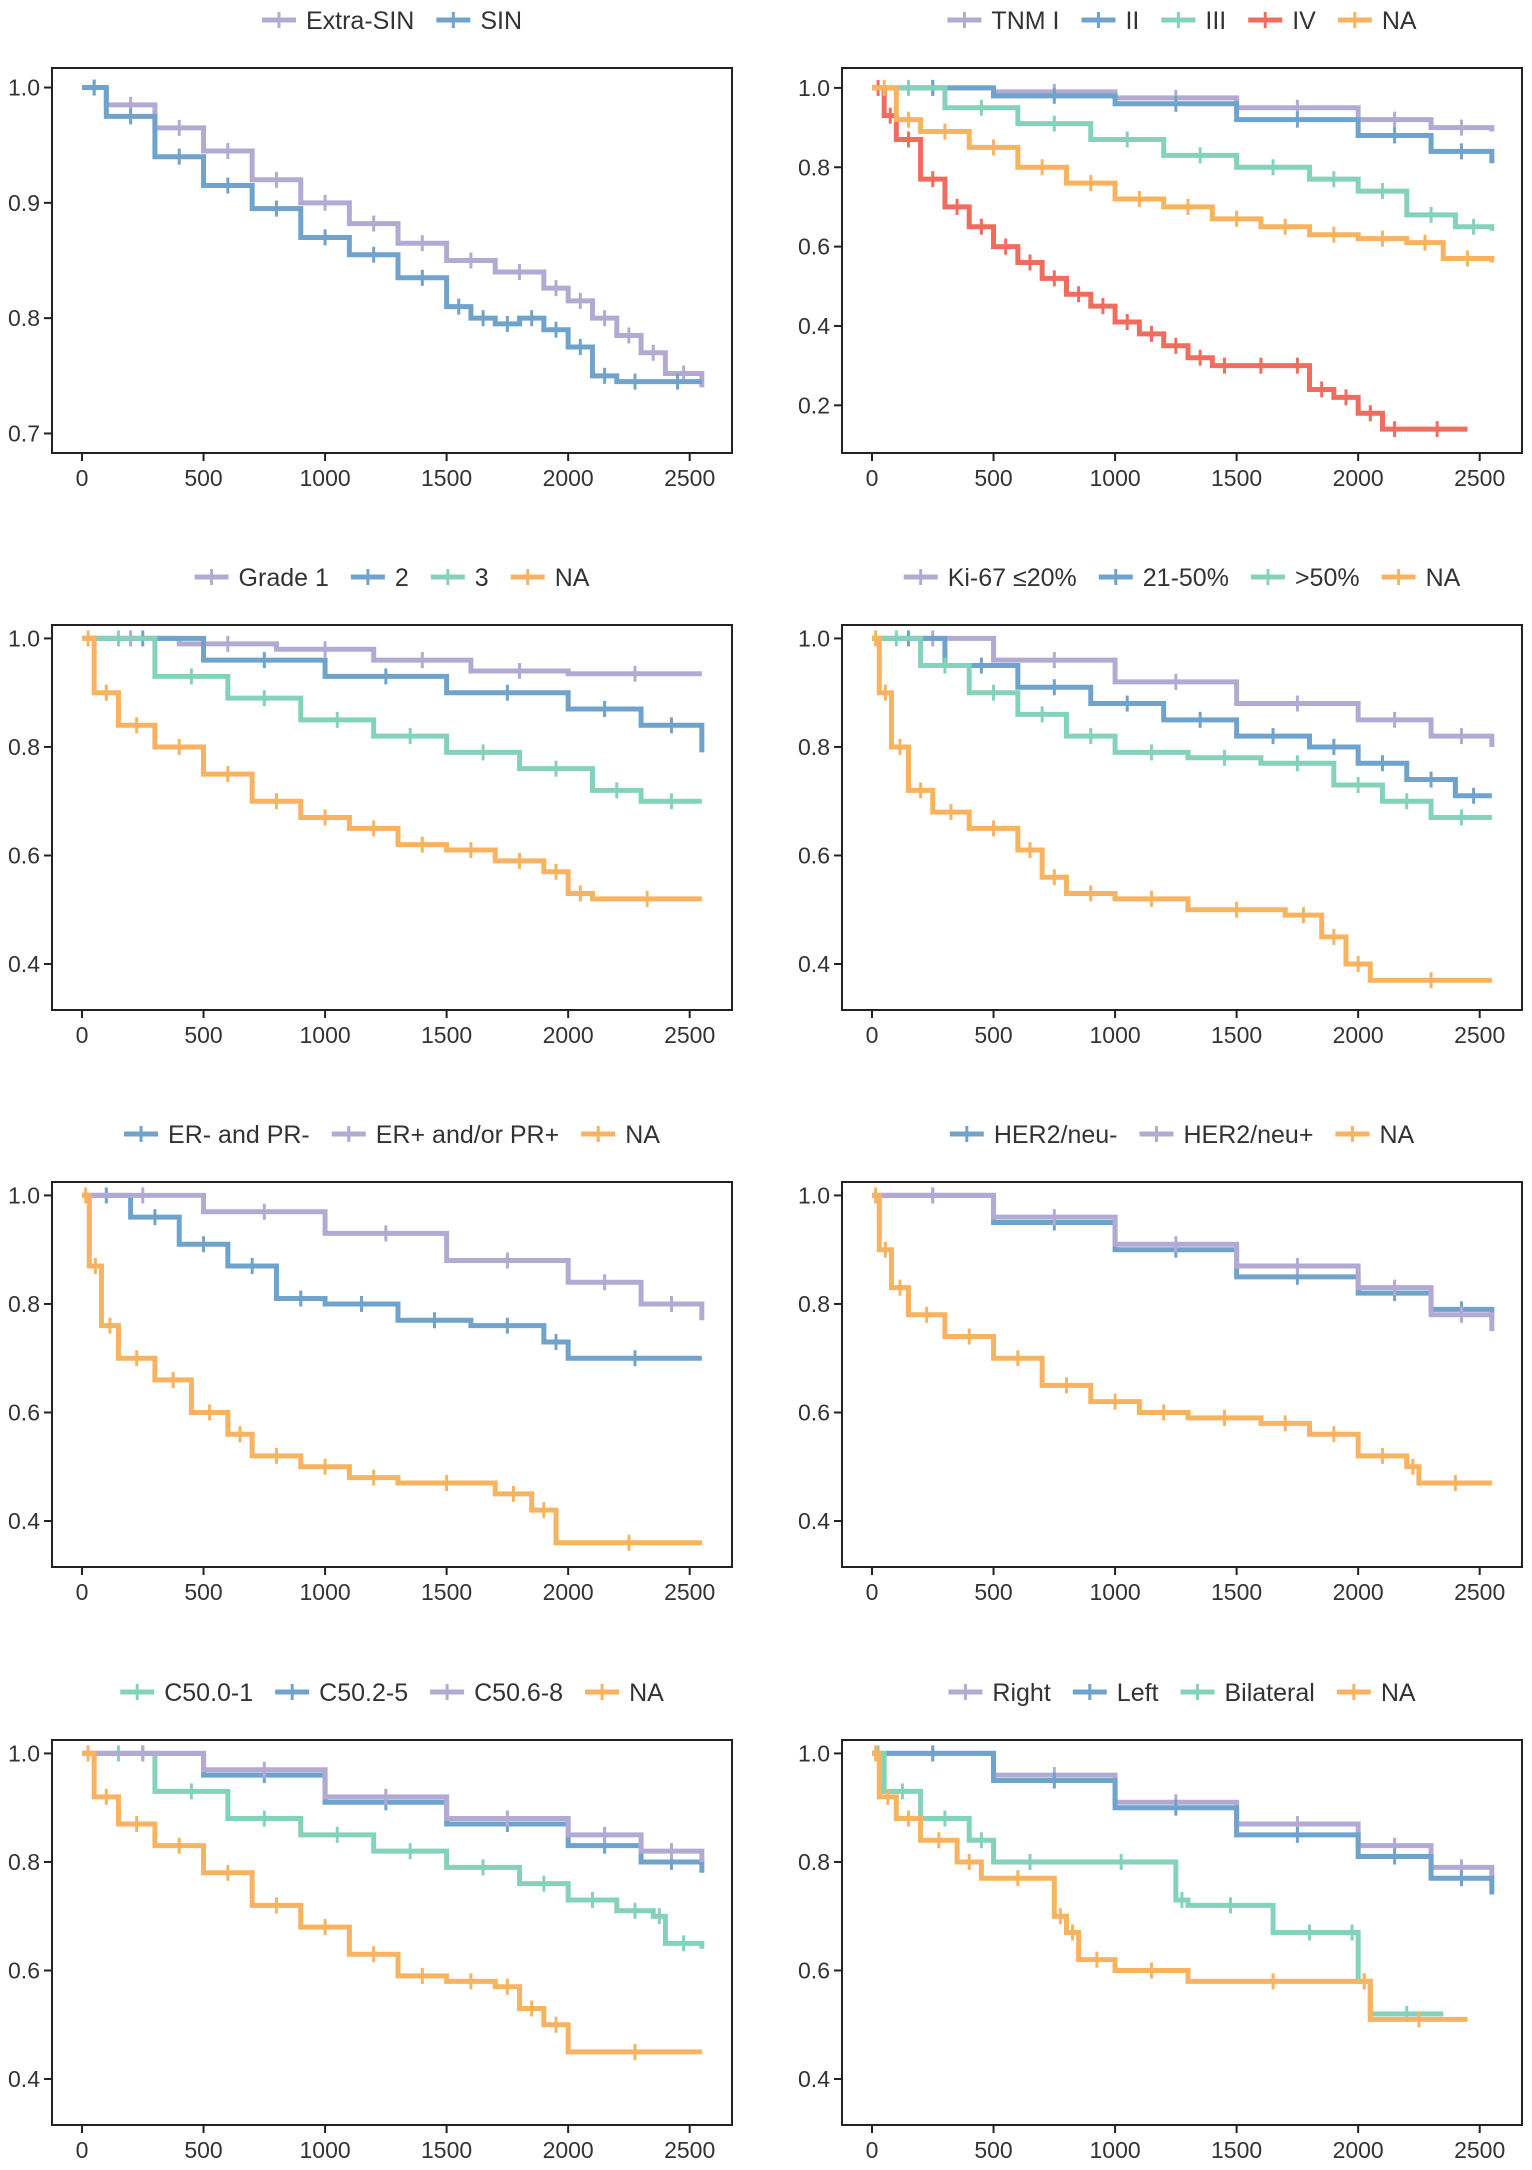  I want to click on legend-label: SIN, so click(501, 21).